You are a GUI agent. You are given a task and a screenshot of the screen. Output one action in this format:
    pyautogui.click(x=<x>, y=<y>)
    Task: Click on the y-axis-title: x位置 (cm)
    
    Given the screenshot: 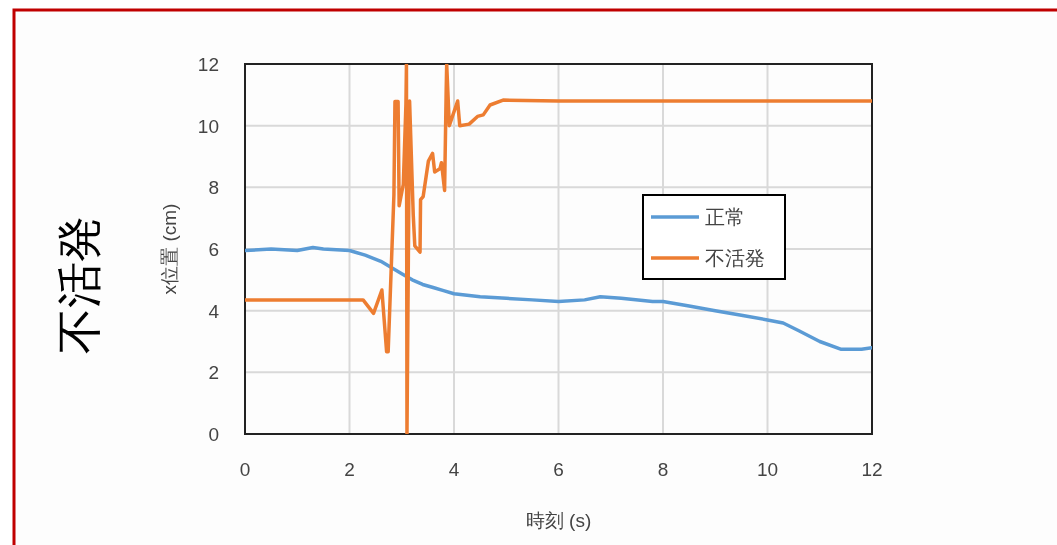 What is the action you would take?
    pyautogui.click(x=169, y=249)
    